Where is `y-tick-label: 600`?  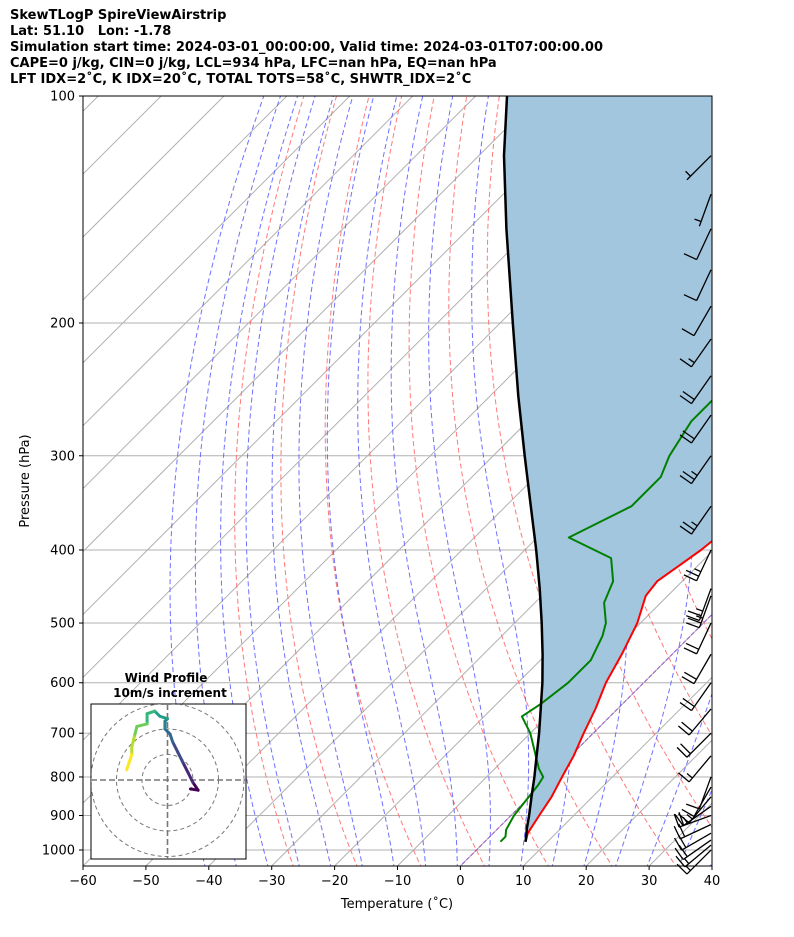 y-tick-label: 600 is located at coordinates (62, 683).